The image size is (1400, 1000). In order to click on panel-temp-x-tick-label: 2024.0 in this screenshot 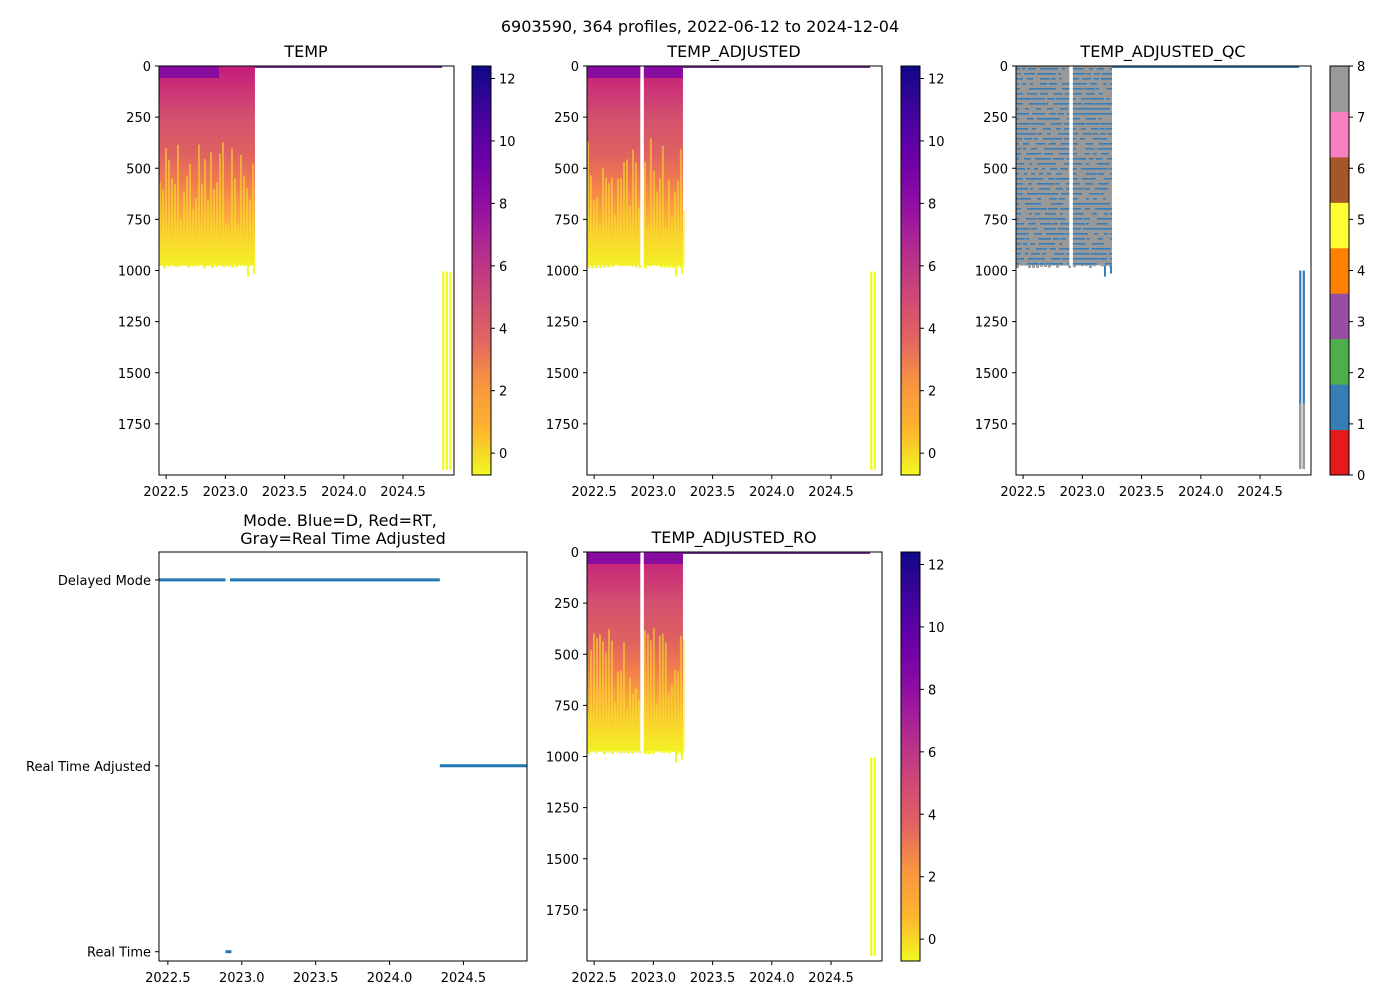, I will do `click(344, 492)`.